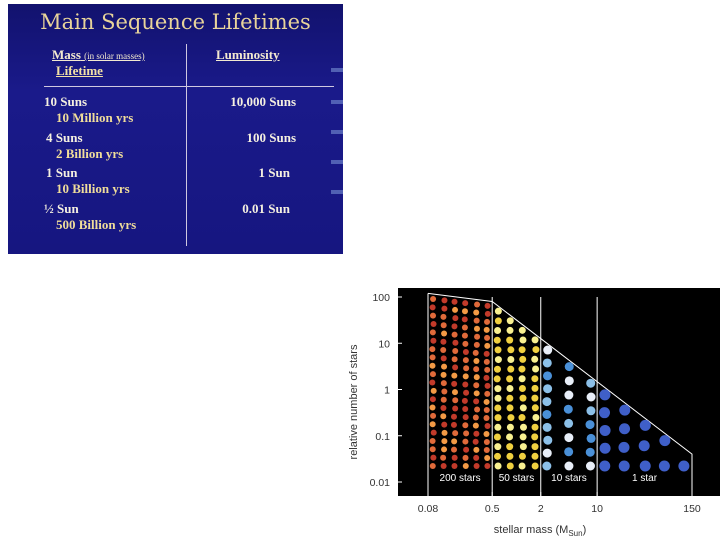 Image resolution: width=720 pixels, height=540 pixels. I want to click on x-tick-label: 0.08, so click(428, 509).